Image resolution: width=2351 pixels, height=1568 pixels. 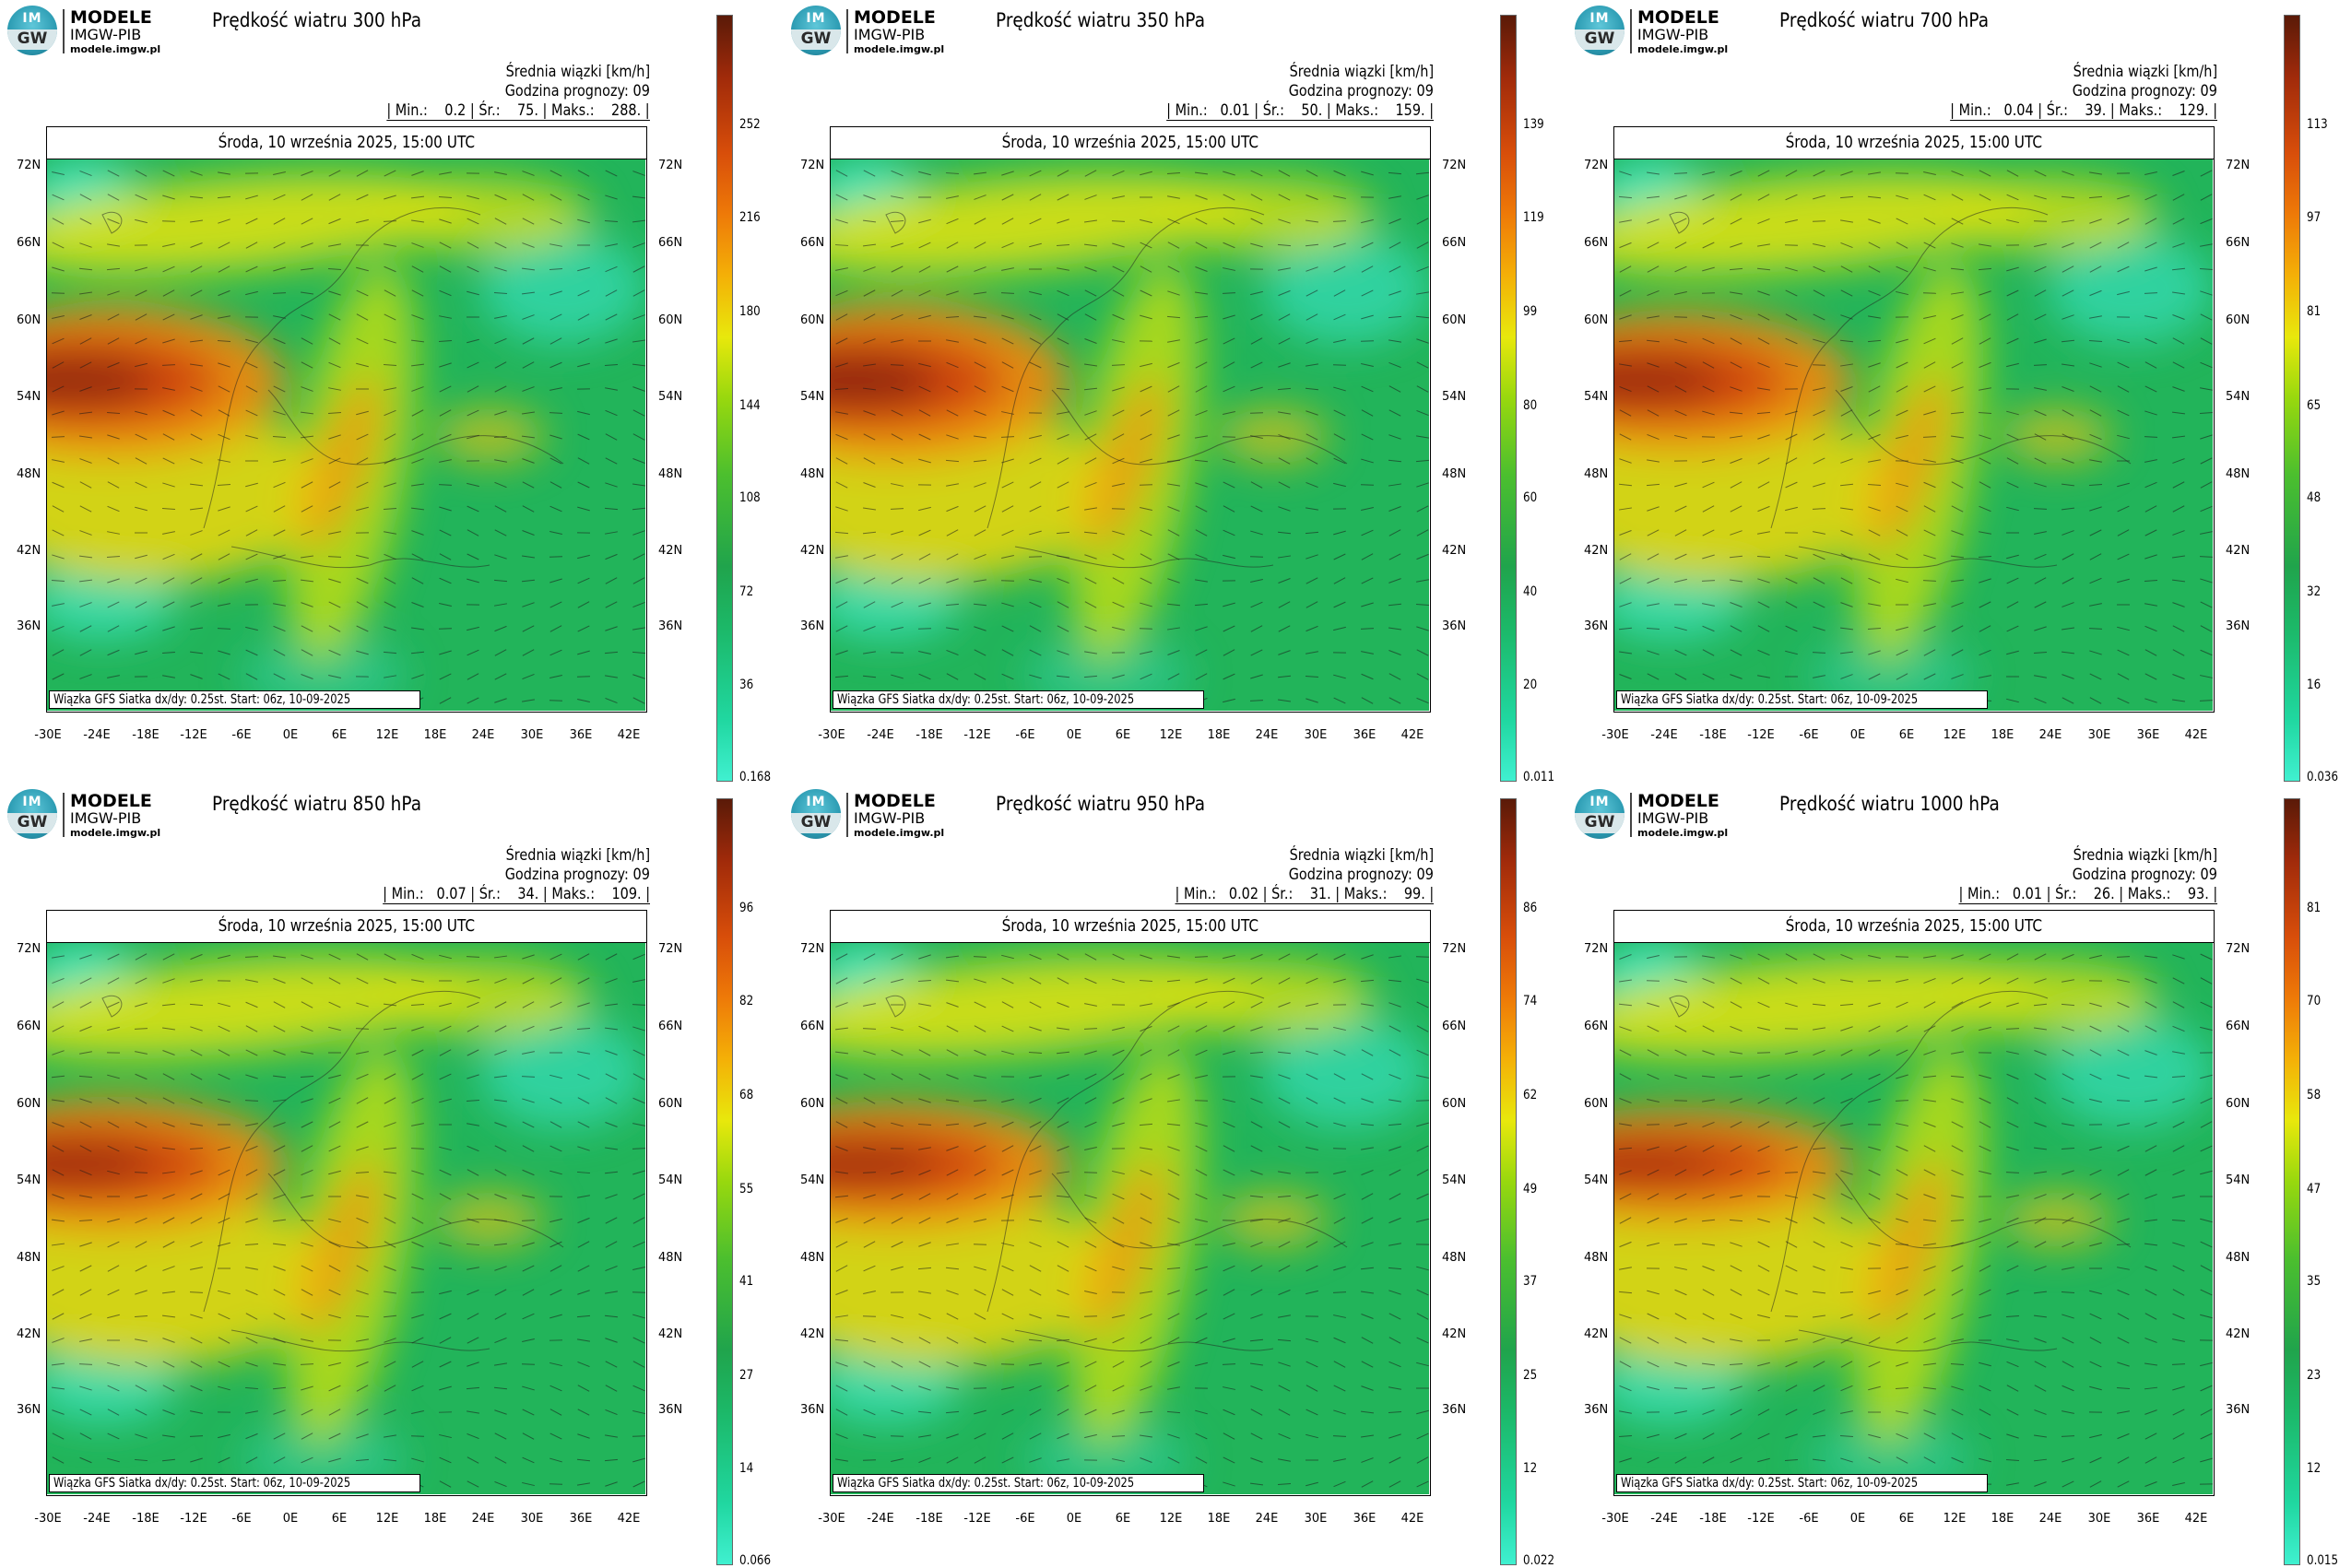 What do you see at coordinates (746, 908) in the screenshot?
I see `colorbar-tick-label: 96` at bounding box center [746, 908].